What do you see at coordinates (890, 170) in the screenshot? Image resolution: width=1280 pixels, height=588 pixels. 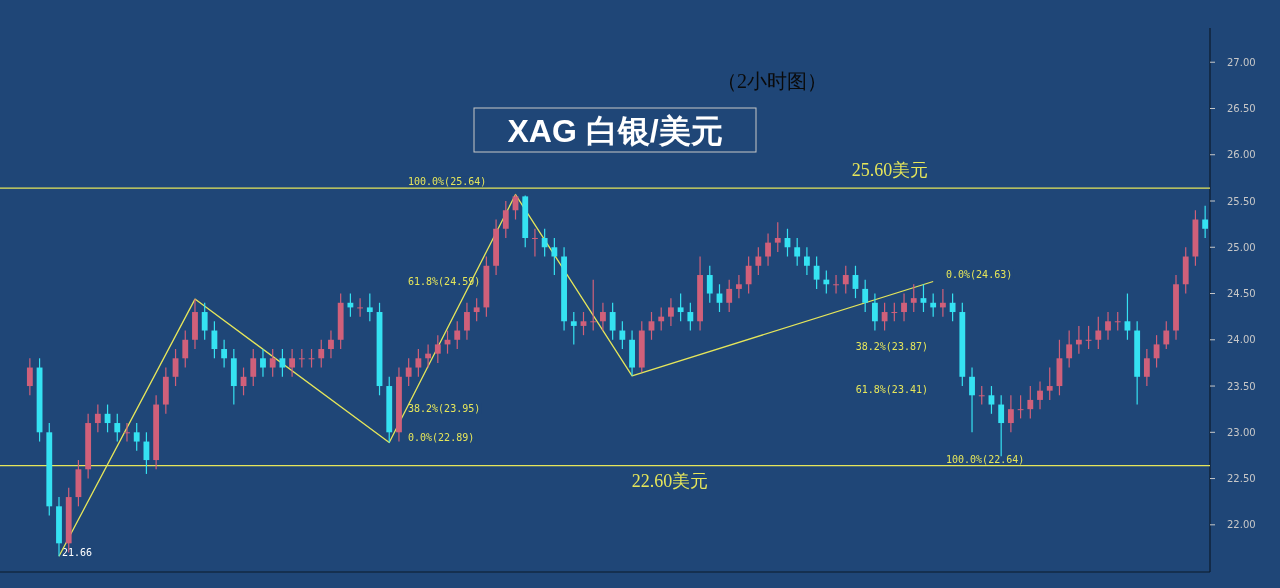 I see `ref-line-label: 25.60美元` at bounding box center [890, 170].